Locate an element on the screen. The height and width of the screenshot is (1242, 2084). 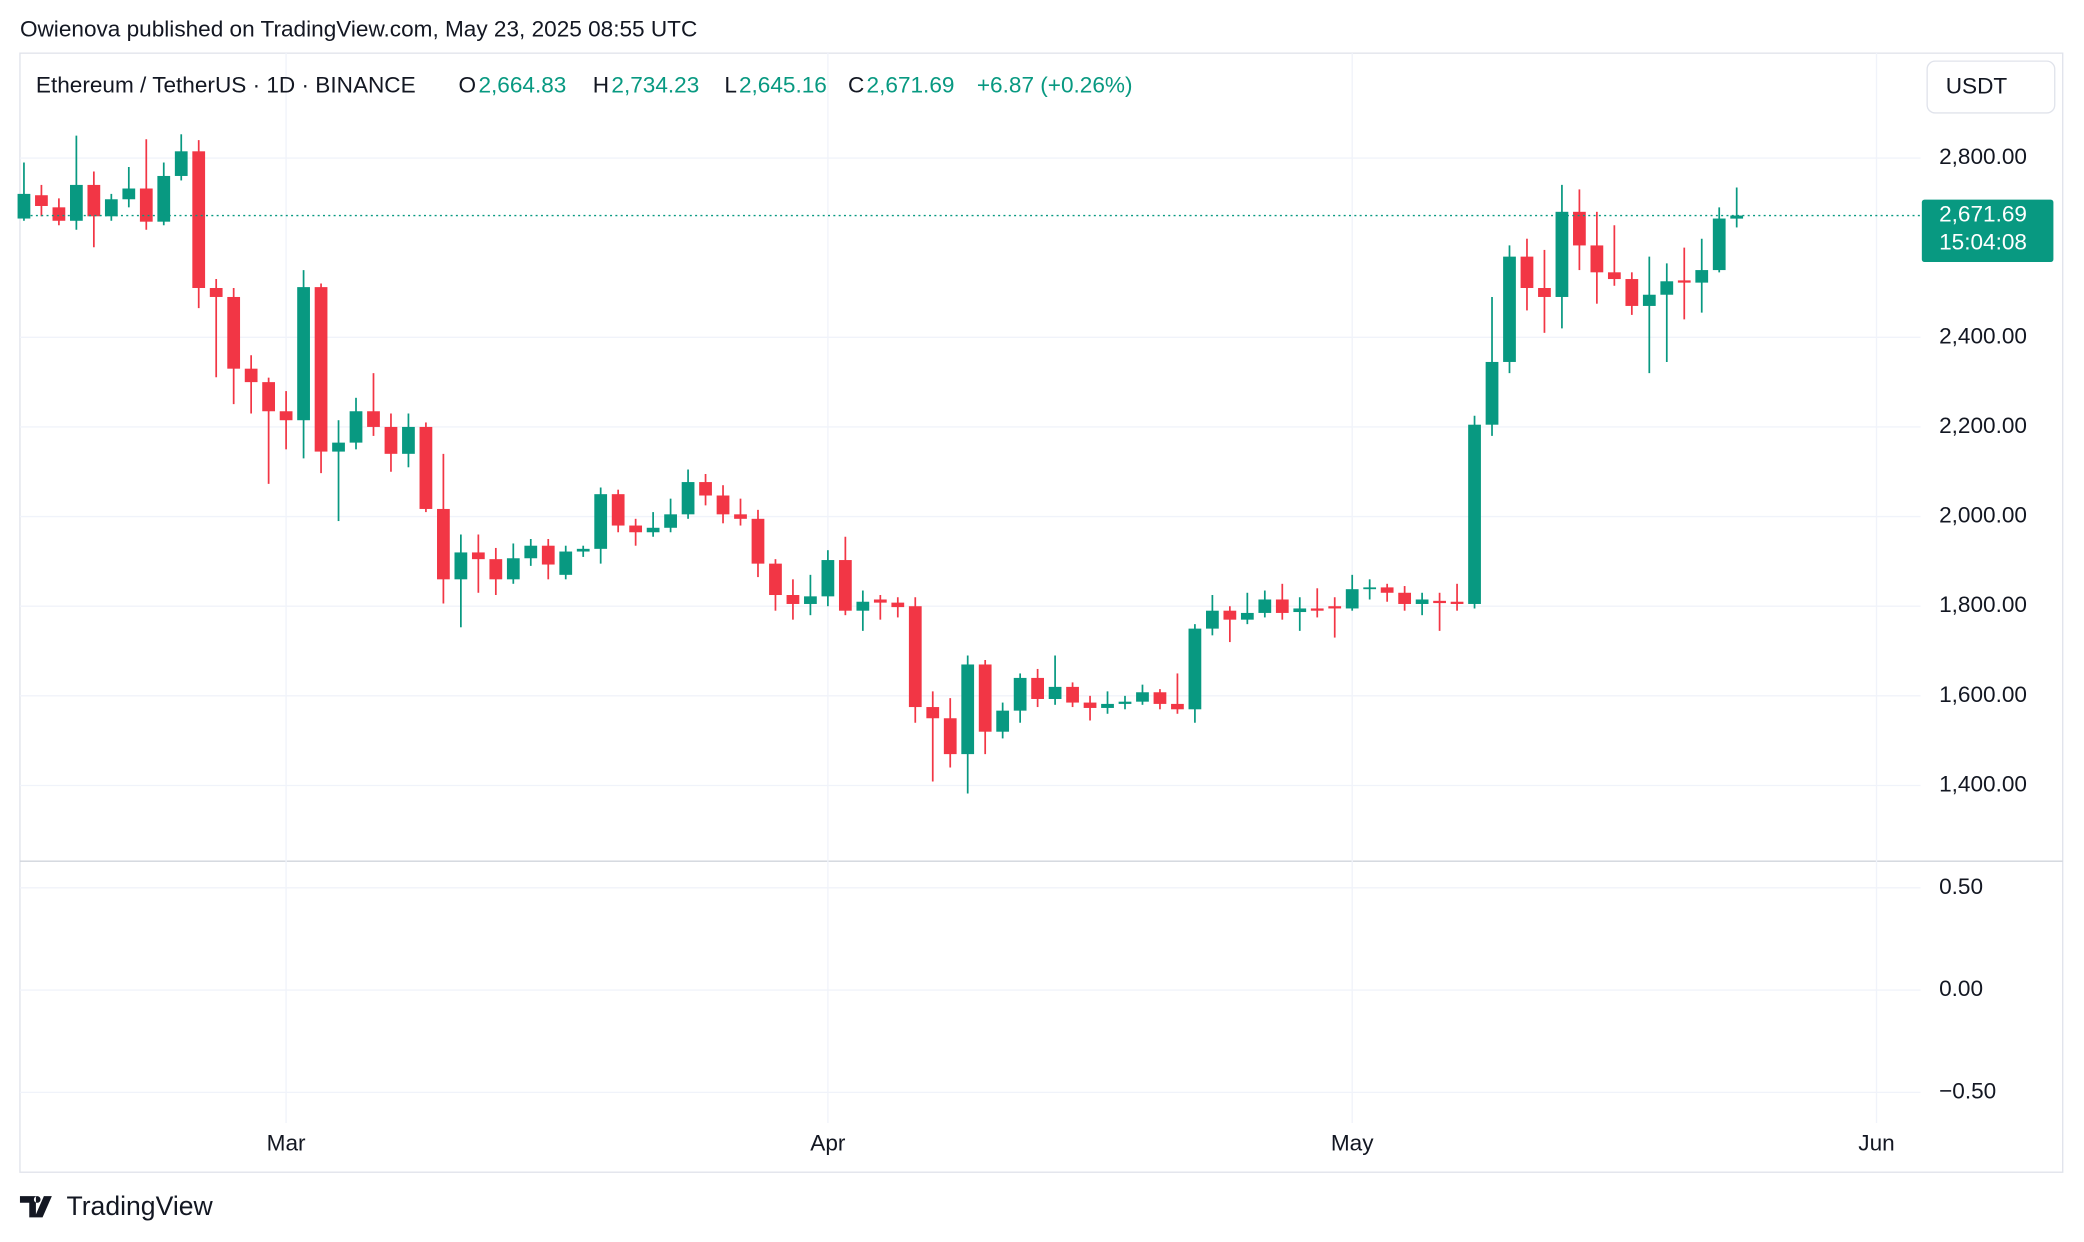
legend-label: C is located at coordinates (856, 84).